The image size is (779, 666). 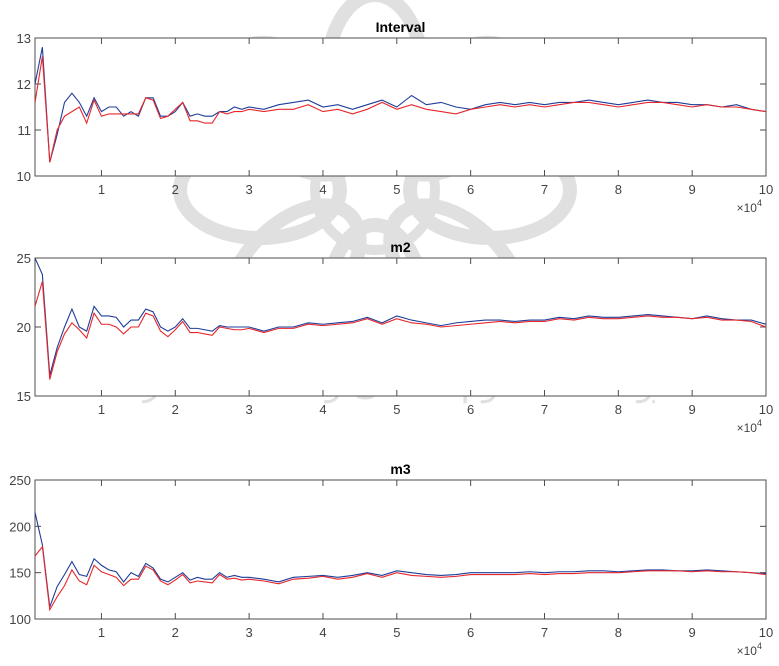 I want to click on chart-title: m2, so click(x=400, y=247).